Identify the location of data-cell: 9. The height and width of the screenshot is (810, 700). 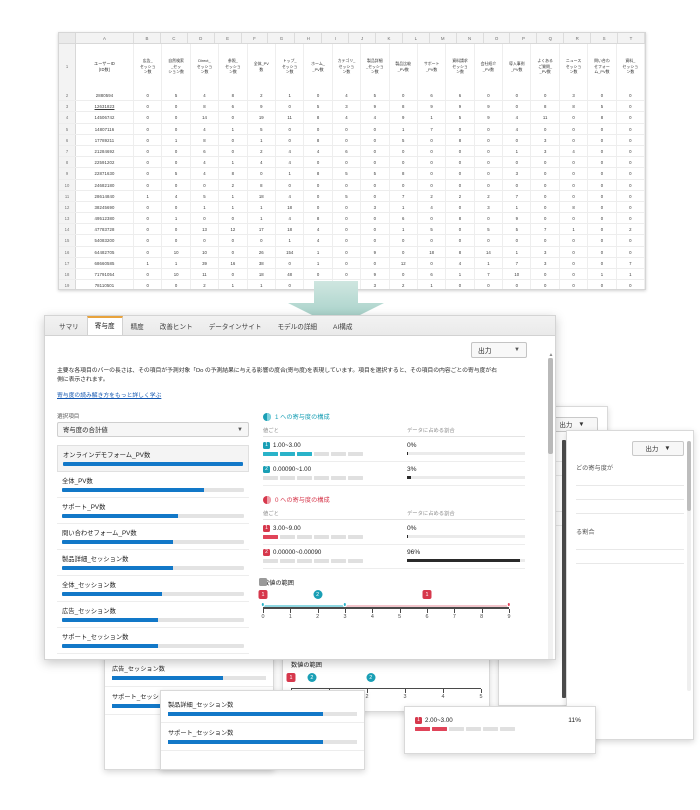
(460, 106).